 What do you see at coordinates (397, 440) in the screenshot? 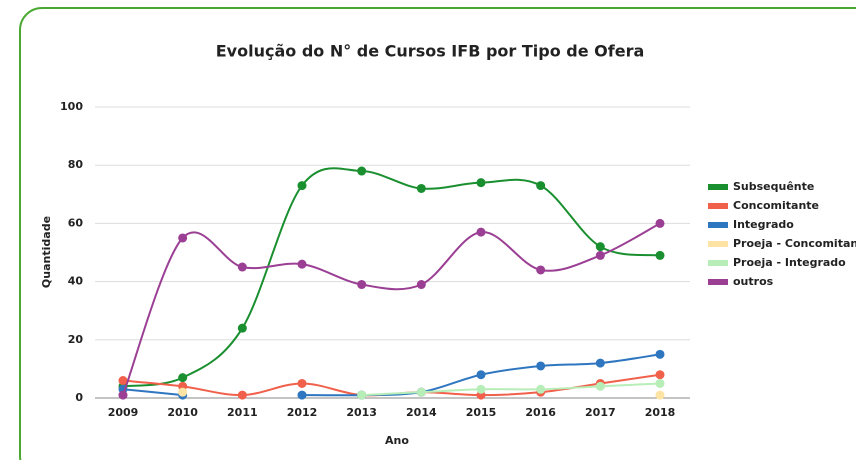
I see `x-axis-label: Ano` at bounding box center [397, 440].